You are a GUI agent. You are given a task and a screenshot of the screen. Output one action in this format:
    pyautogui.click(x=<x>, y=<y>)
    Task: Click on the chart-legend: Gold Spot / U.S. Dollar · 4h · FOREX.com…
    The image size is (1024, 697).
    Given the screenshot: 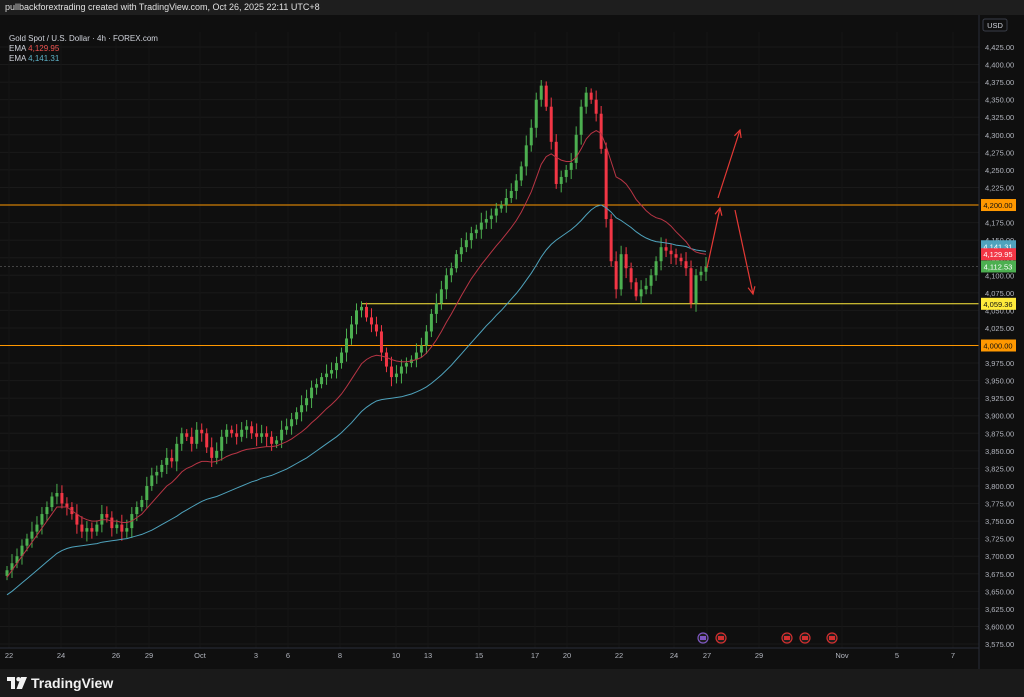 What is the action you would take?
    pyautogui.click(x=83, y=49)
    